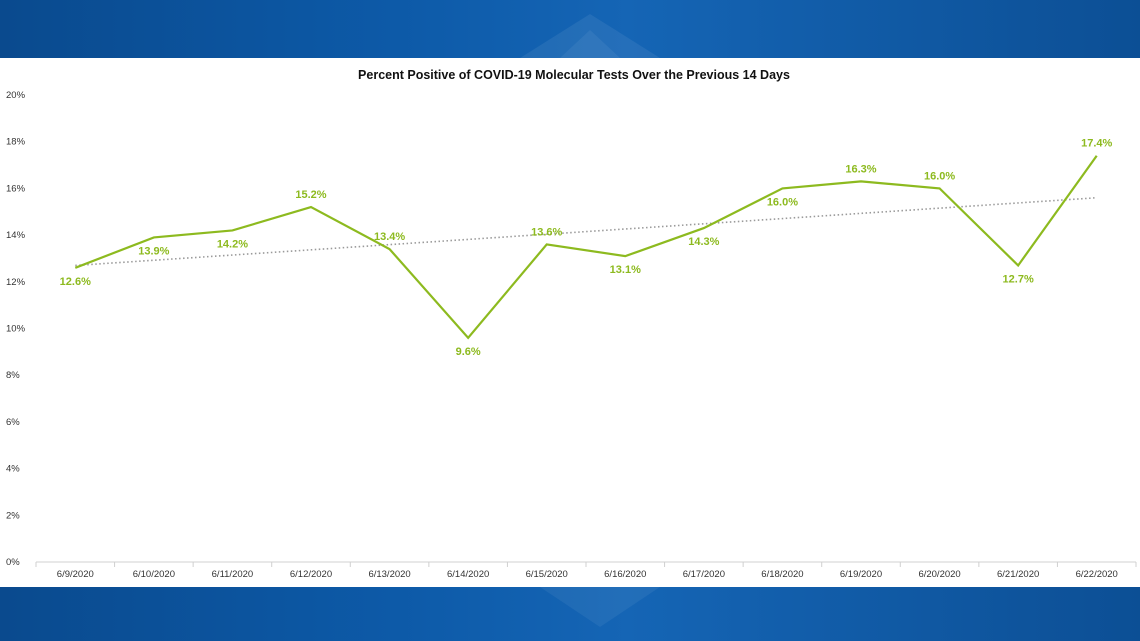 This screenshot has width=1140, height=641. I want to click on y-tick-label: 4%, so click(13, 469).